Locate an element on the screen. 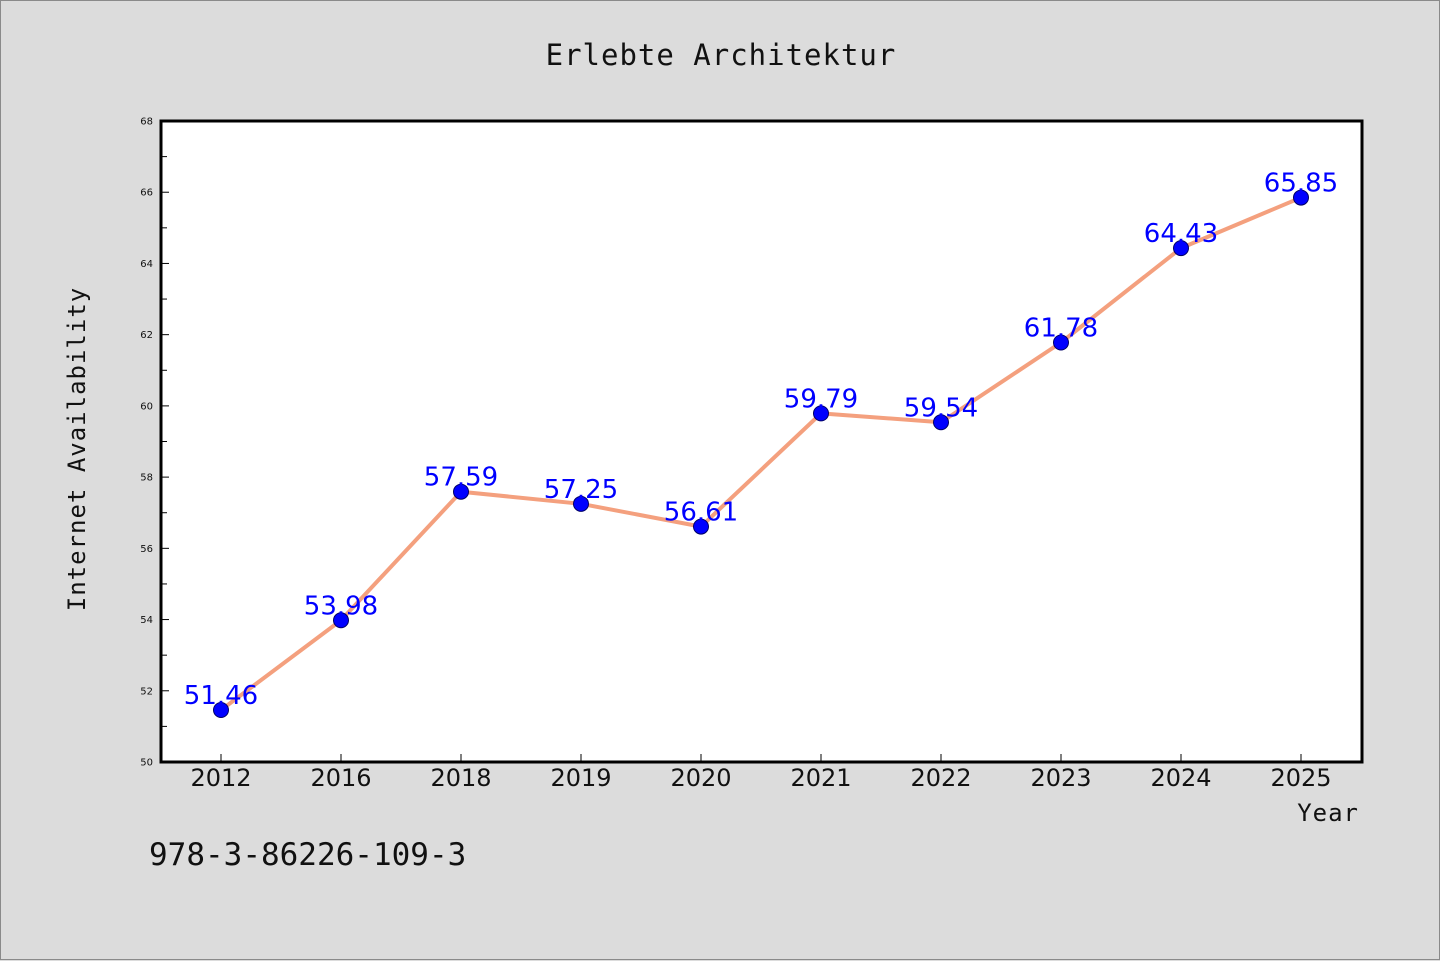 Image resolution: width=1440 pixels, height=961 pixels. data-label: 51.46 is located at coordinates (221, 696).